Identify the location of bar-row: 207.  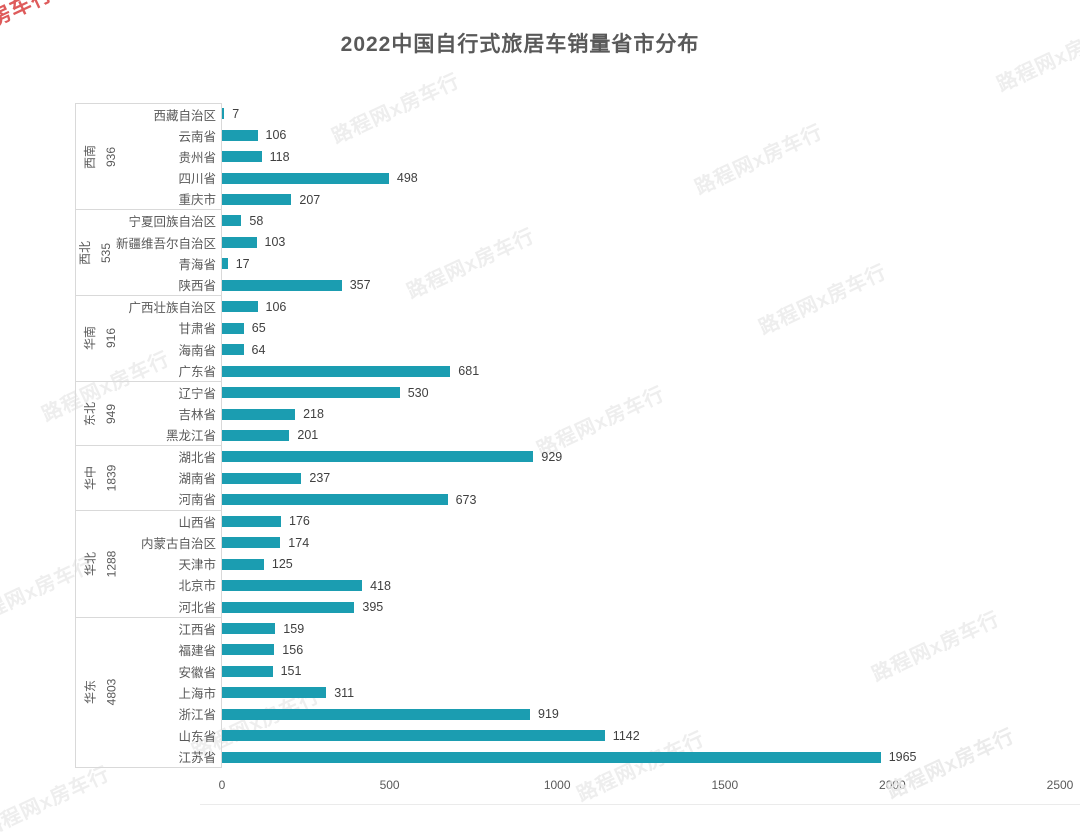
(641, 199).